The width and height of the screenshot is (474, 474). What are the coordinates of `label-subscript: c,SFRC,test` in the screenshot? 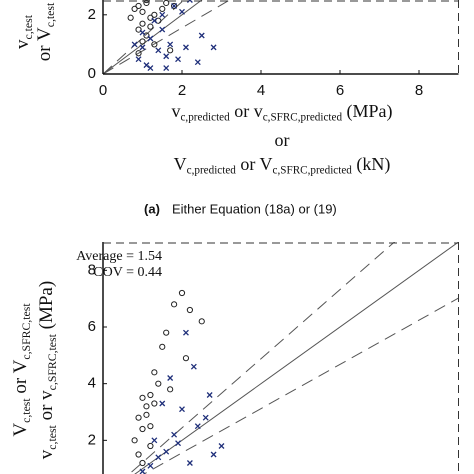 It's located at (25, 331).